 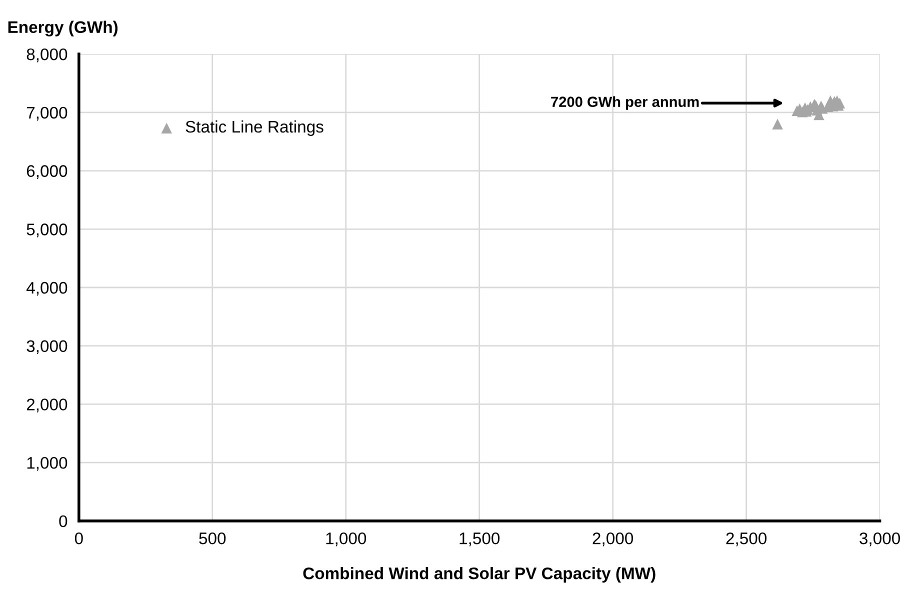 I want to click on y-axis-title: Energy (GWh), so click(x=63, y=28).